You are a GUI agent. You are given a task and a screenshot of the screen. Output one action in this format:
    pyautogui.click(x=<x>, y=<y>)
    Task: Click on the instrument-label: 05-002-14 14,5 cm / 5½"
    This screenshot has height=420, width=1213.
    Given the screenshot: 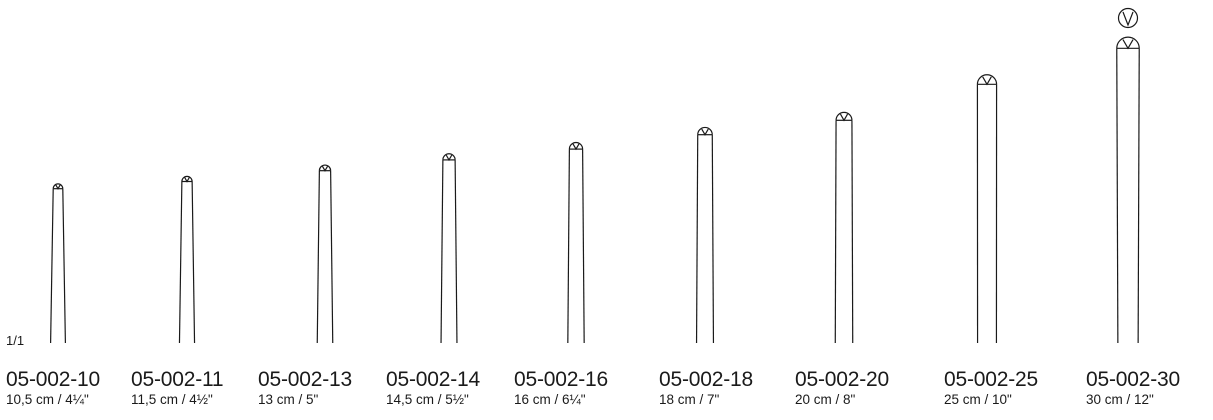 What is the action you would take?
    pyautogui.click(x=433, y=388)
    